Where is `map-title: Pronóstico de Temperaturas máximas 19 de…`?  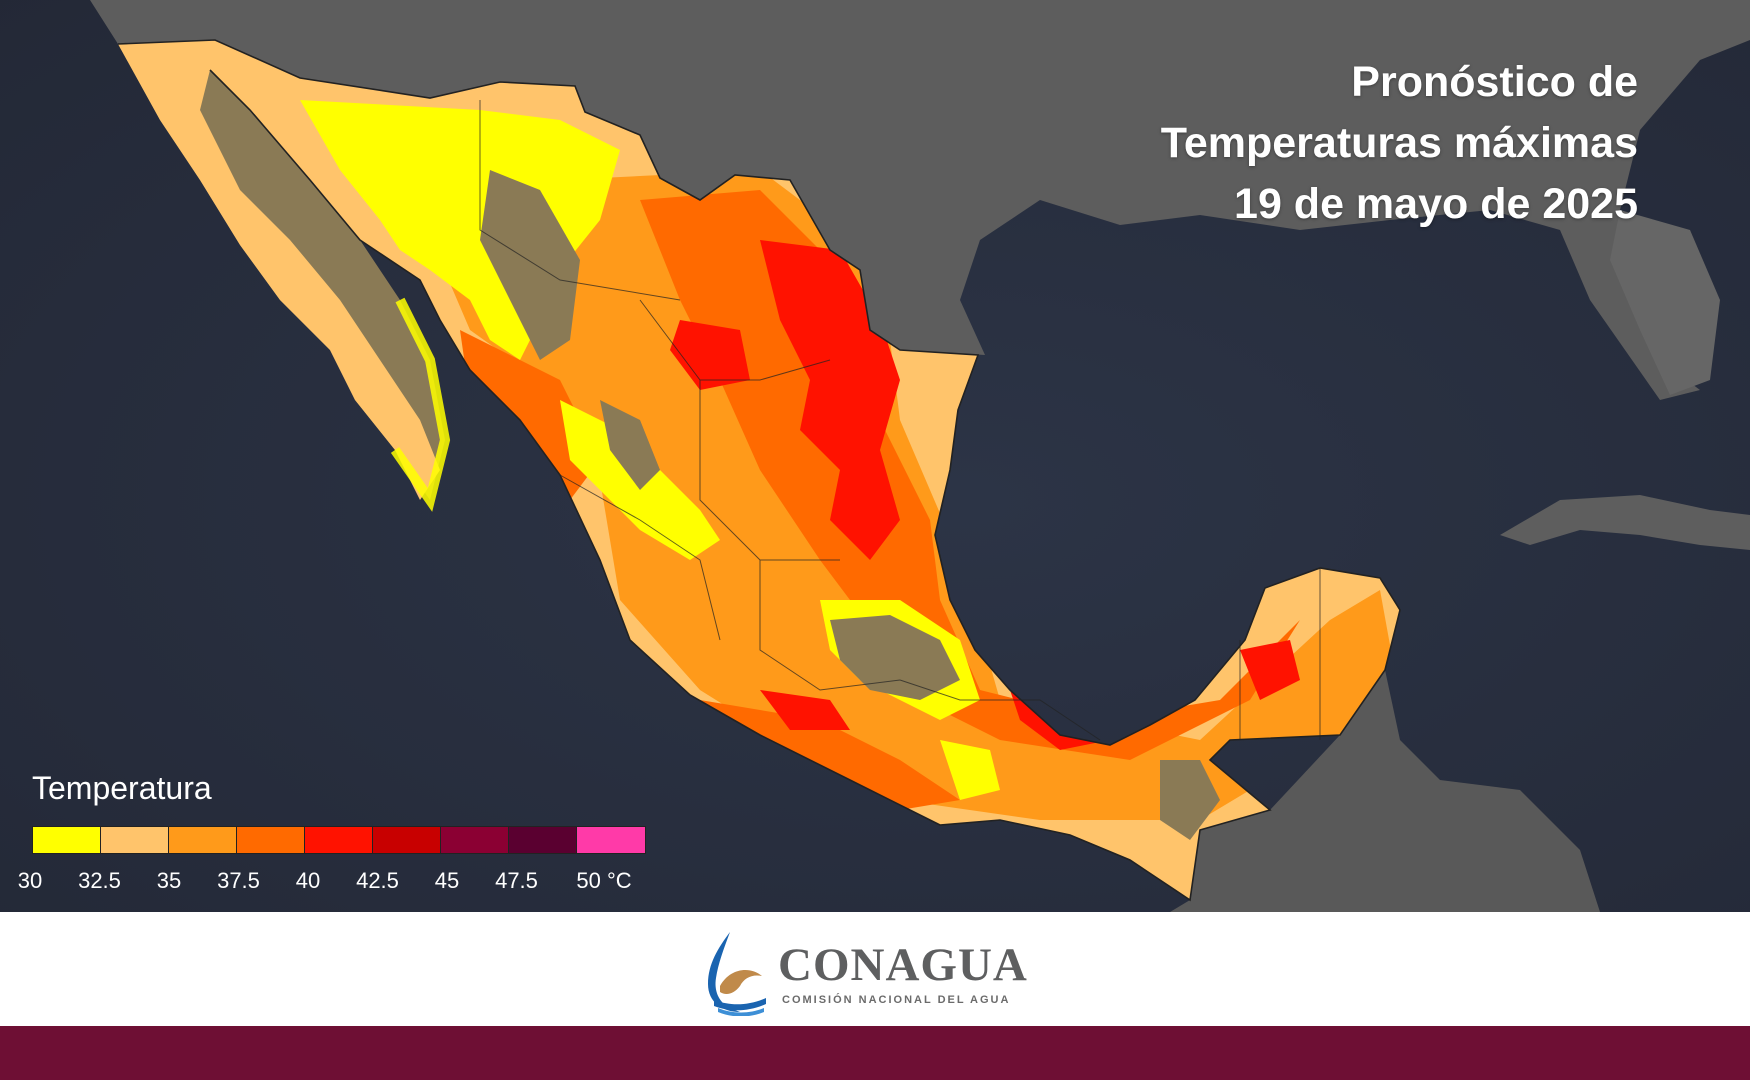 map-title: Pronóstico de Temperaturas máximas 19 de… is located at coordinates (1278, 143).